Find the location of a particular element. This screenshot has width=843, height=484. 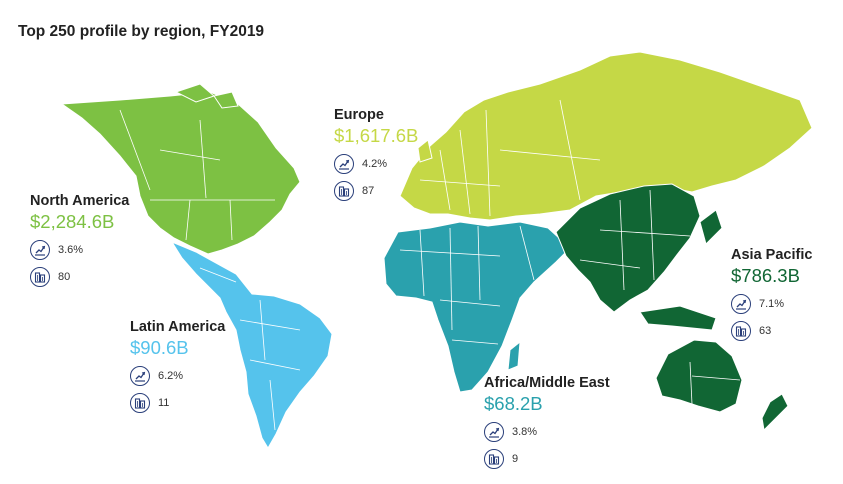

companies-stat: 9 is located at coordinates (547, 459).